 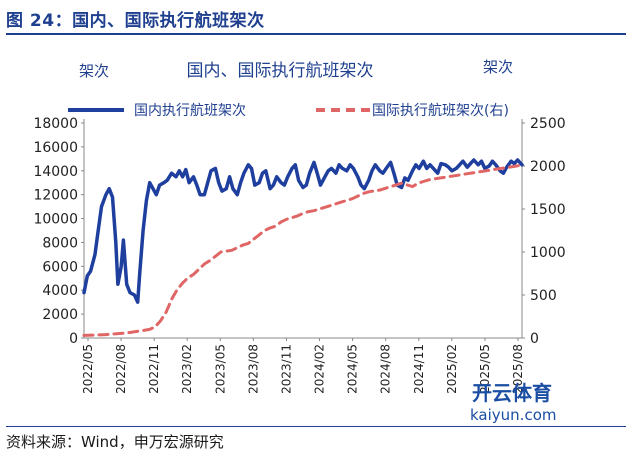 What do you see at coordinates (115, 442) in the screenshot?
I see `source-note: 资料来源：Wind，申万宏源研究` at bounding box center [115, 442].